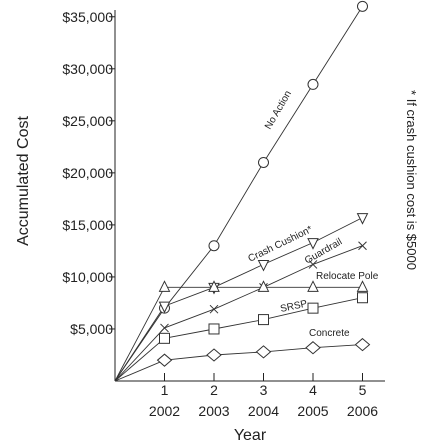  What do you see at coordinates (87, 225) in the screenshot?
I see `y-tick-label: $15,000` at bounding box center [87, 225].